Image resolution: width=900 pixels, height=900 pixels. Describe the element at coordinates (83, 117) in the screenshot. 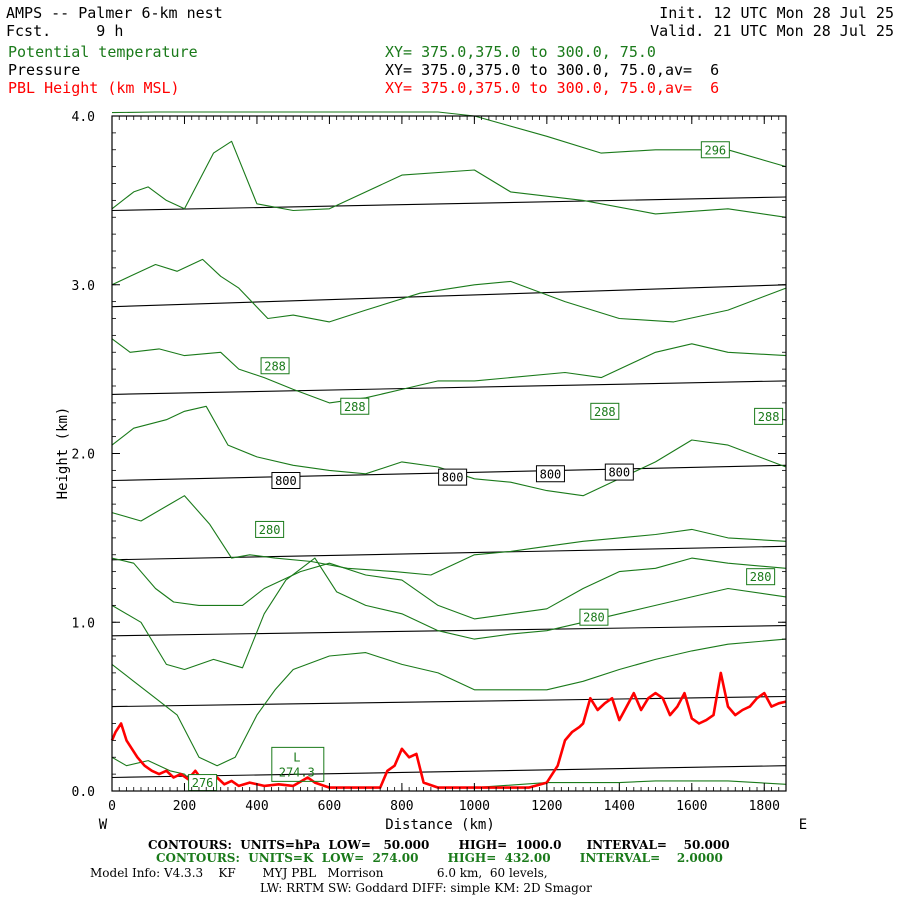

I see `y-tick-label: 4.0` at that location.